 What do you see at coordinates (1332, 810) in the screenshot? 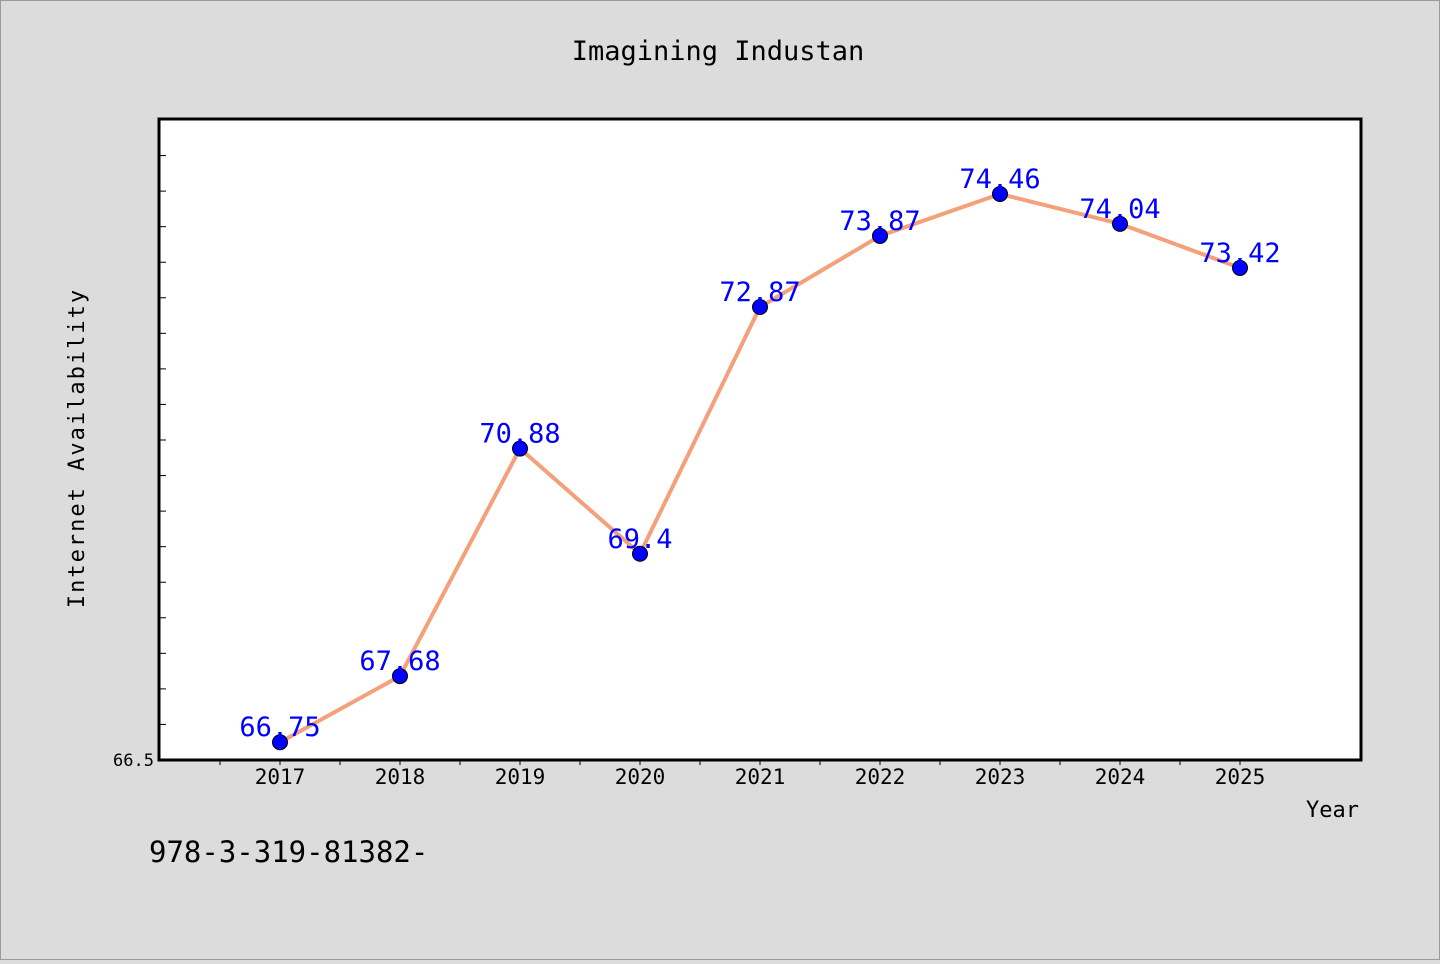
I see `x-axis-label: Year` at bounding box center [1332, 810].